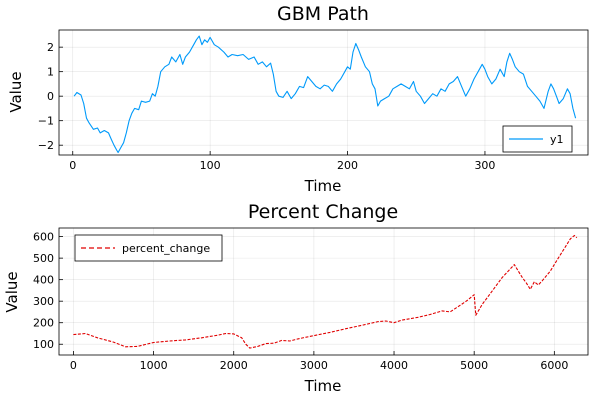 Image resolution: width=600 pixels, height=400 pixels. What do you see at coordinates (16, 91) in the screenshot?
I see `gbm-y-axis-label: Value` at bounding box center [16, 91].